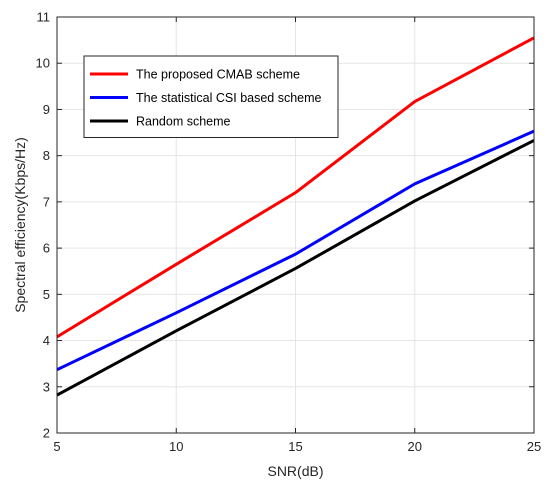 The height and width of the screenshot is (494, 550). What do you see at coordinates (46, 248) in the screenshot?
I see `y-tick-label: 6` at bounding box center [46, 248].